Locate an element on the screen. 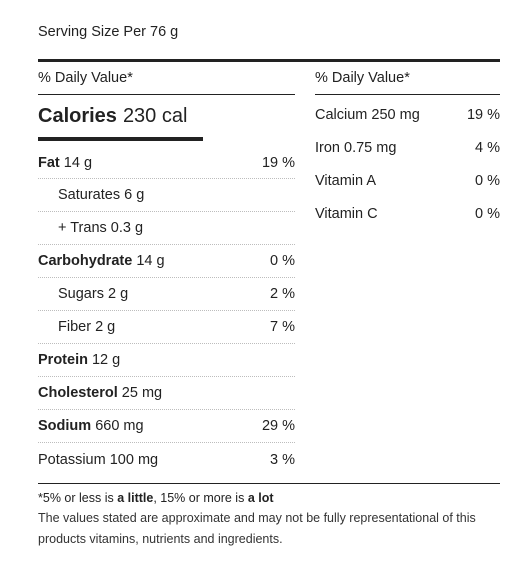  mineral-row: Vitamin C 0 % is located at coordinates (407, 213).